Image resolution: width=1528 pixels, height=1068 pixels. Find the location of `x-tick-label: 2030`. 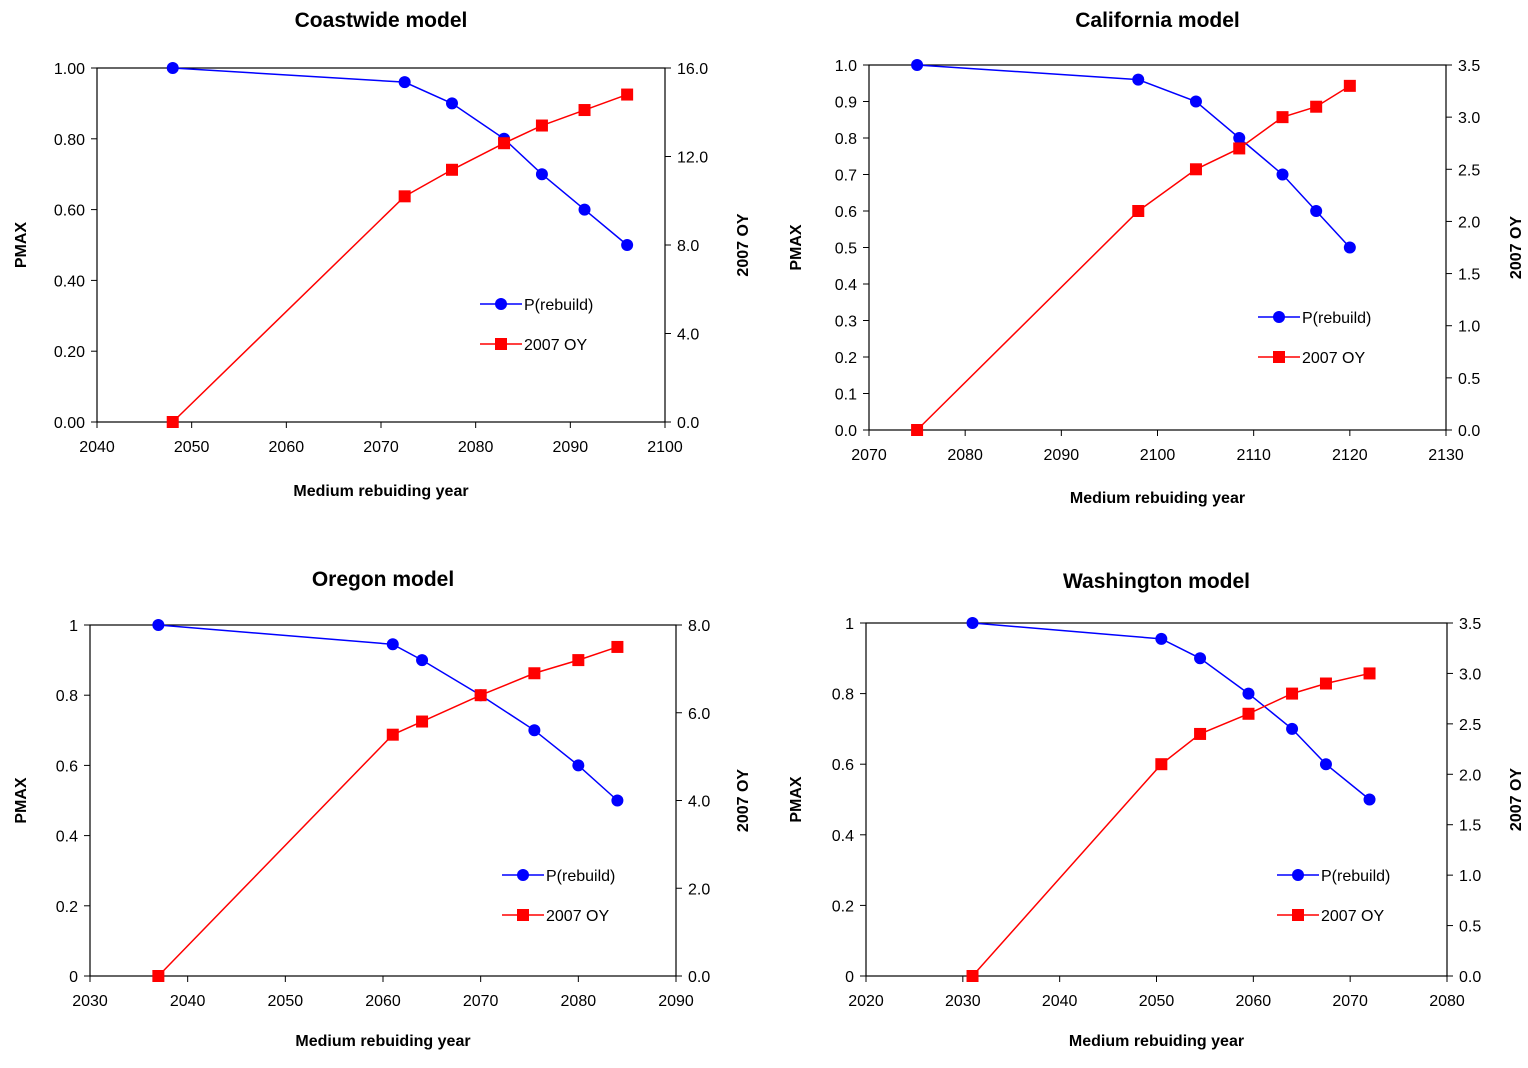

x-tick-label: 2030 is located at coordinates (963, 1001).